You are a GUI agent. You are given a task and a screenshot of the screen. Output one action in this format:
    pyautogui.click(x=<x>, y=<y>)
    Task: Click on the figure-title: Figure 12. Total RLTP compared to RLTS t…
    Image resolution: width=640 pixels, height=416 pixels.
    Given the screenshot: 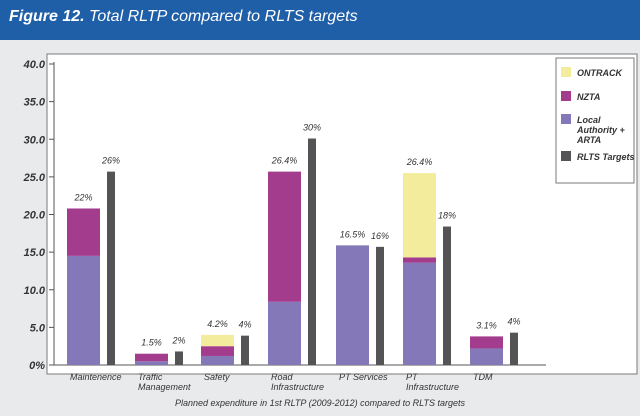 What is the action you would take?
    pyautogui.click(x=183, y=17)
    